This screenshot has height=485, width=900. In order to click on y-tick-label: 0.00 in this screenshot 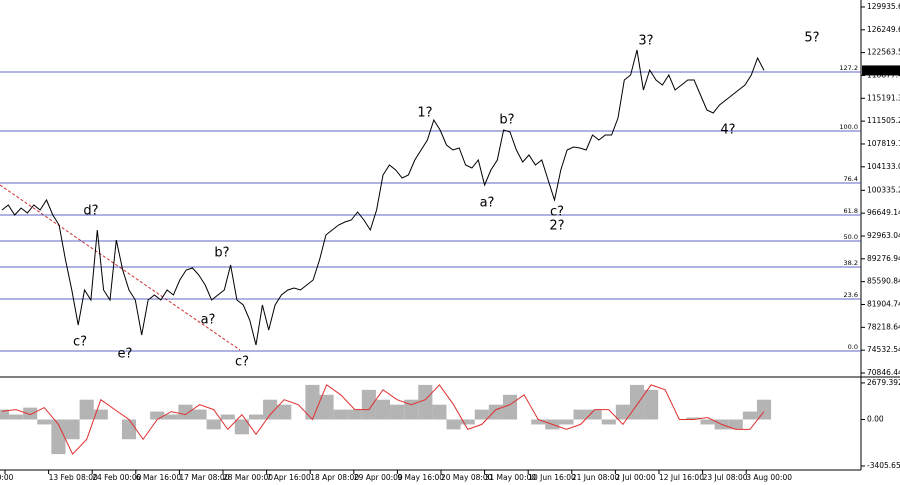, I will do `click(875, 418)`.